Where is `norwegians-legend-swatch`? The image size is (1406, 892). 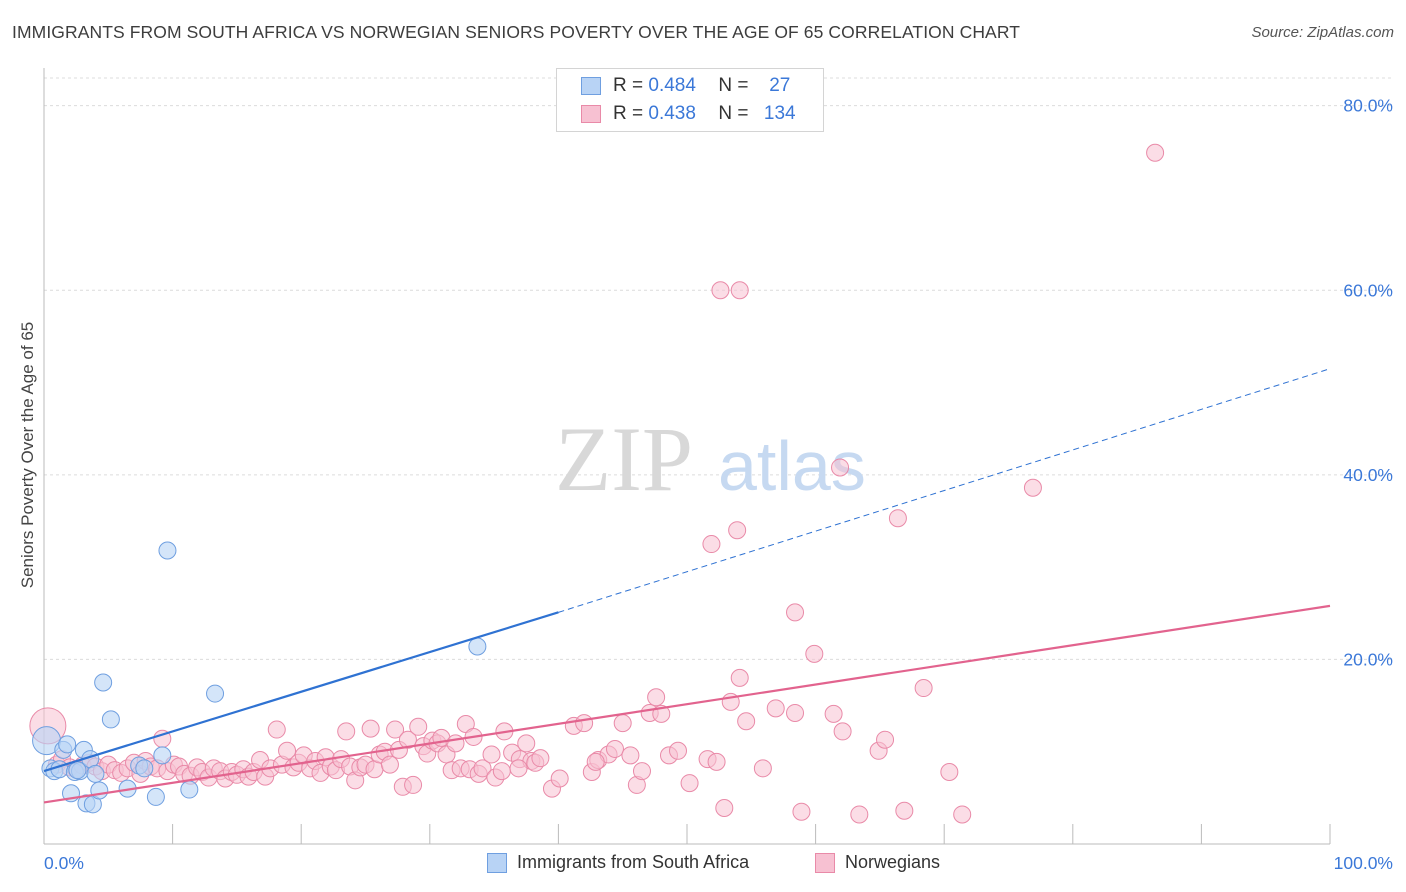
norwegians-legend-swatch is located at coordinates (825, 862).